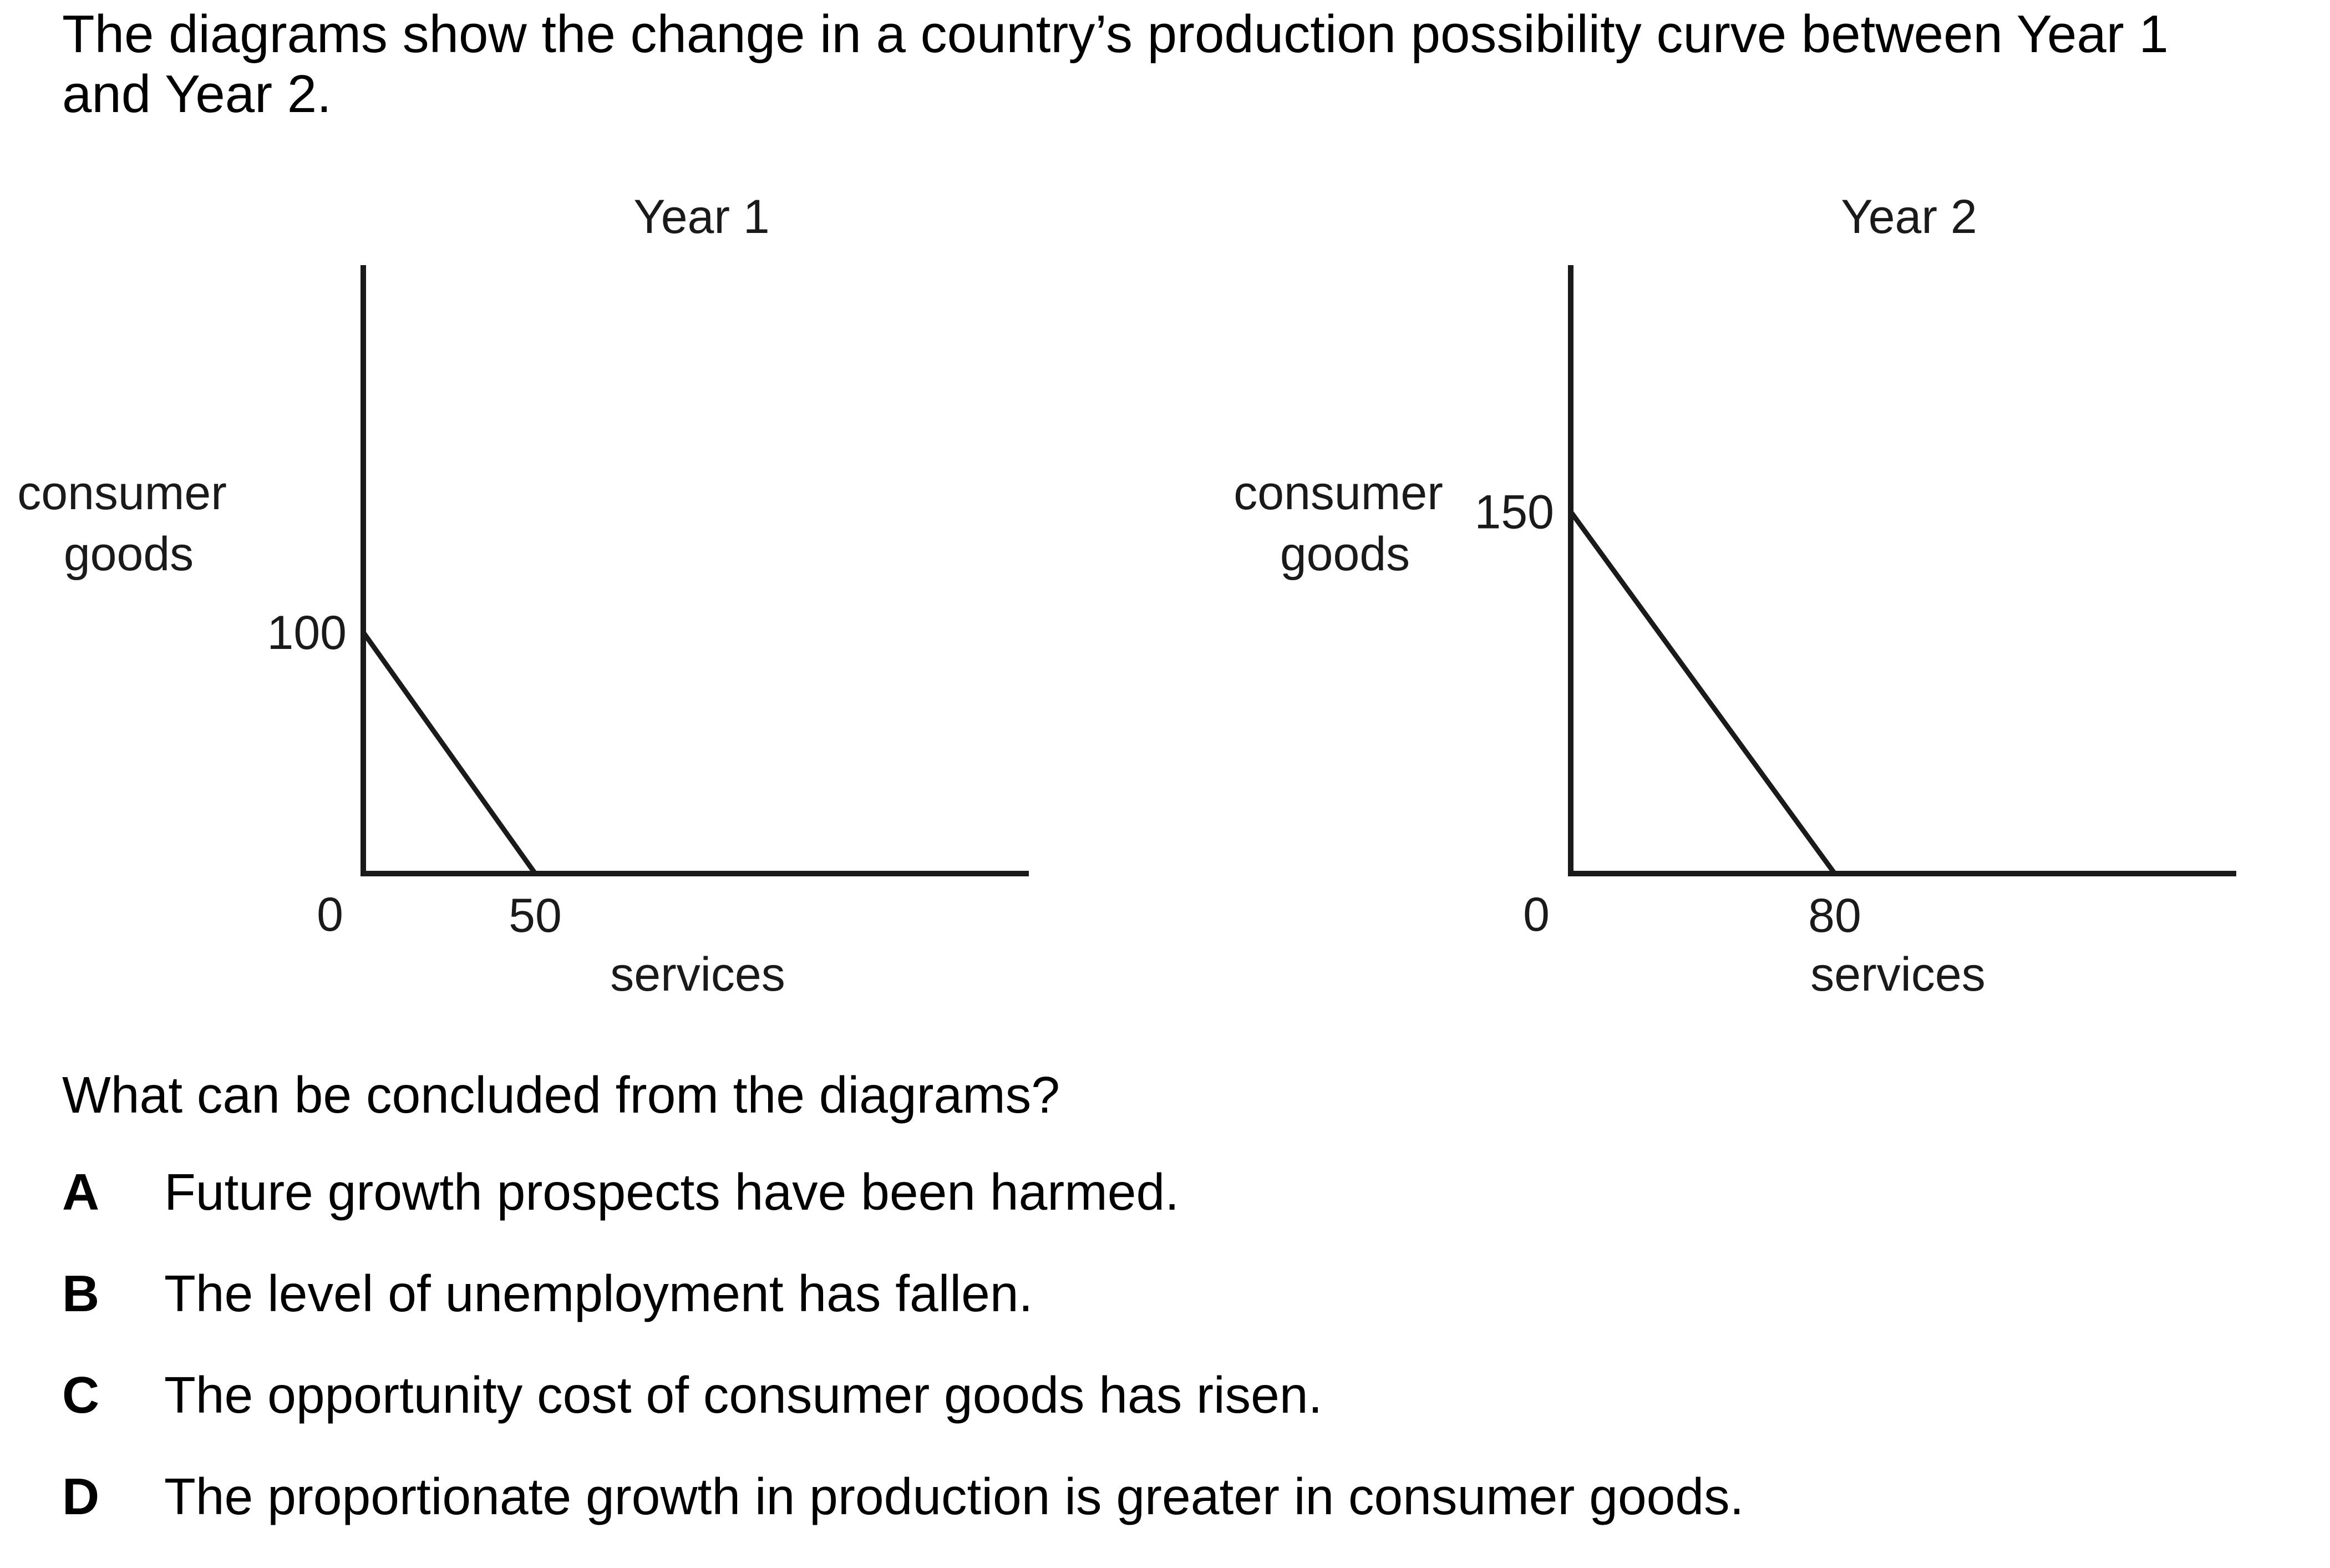  Describe the element at coordinates (81, 1293) in the screenshot. I see `option-letter: B` at that location.